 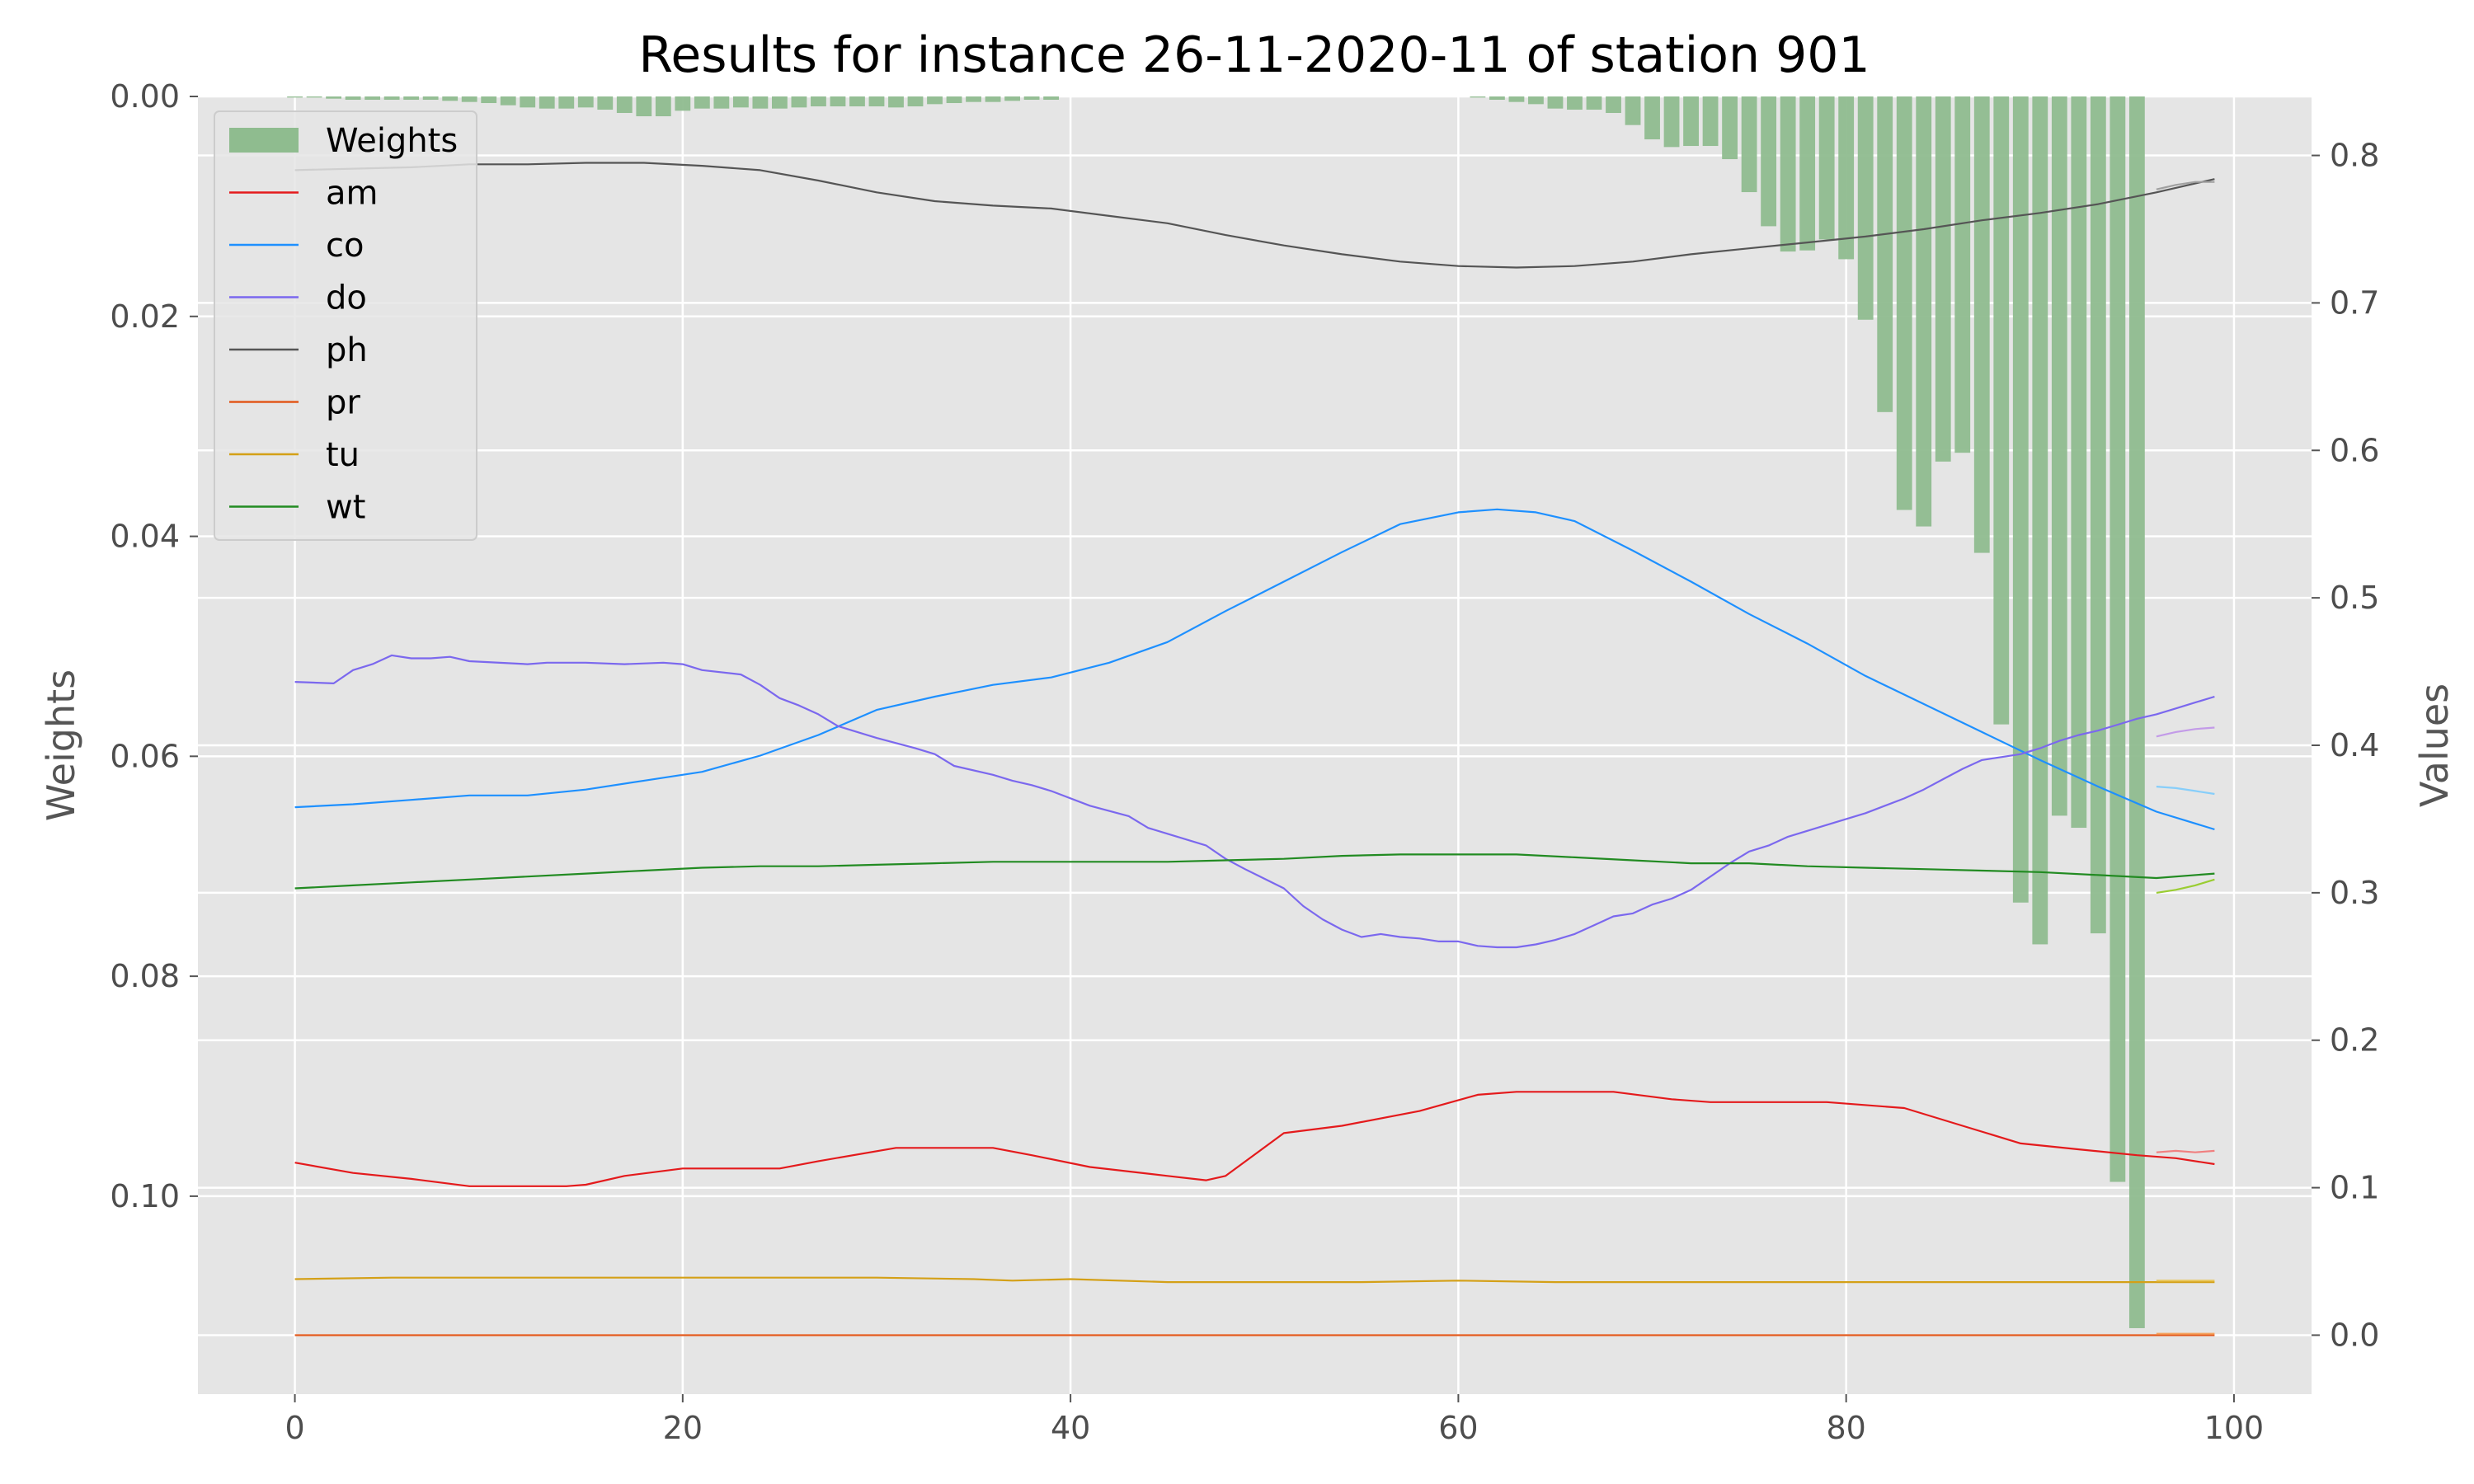 I want to click on x-tick-label: 80, so click(x=1845, y=1428).